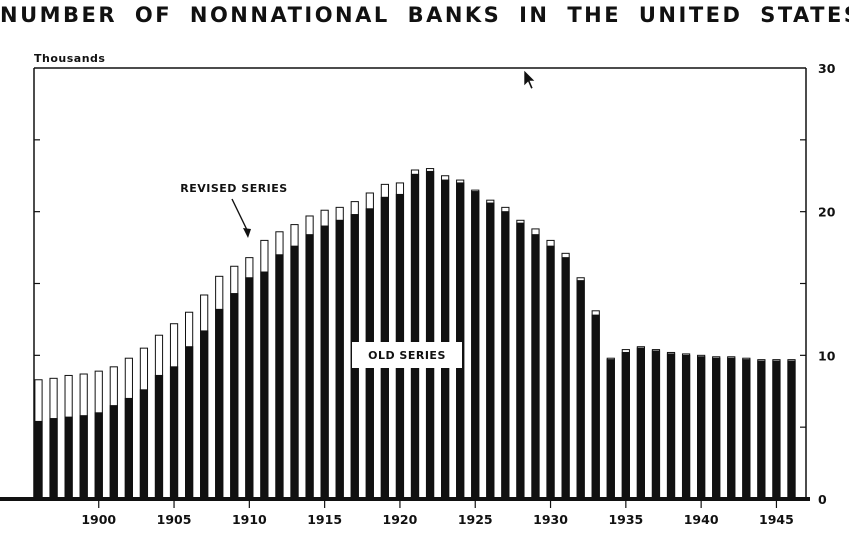 This screenshot has width=849, height=537. What do you see at coordinates (144, 444) in the screenshot?
I see `old-series-bar-1903` at bounding box center [144, 444].